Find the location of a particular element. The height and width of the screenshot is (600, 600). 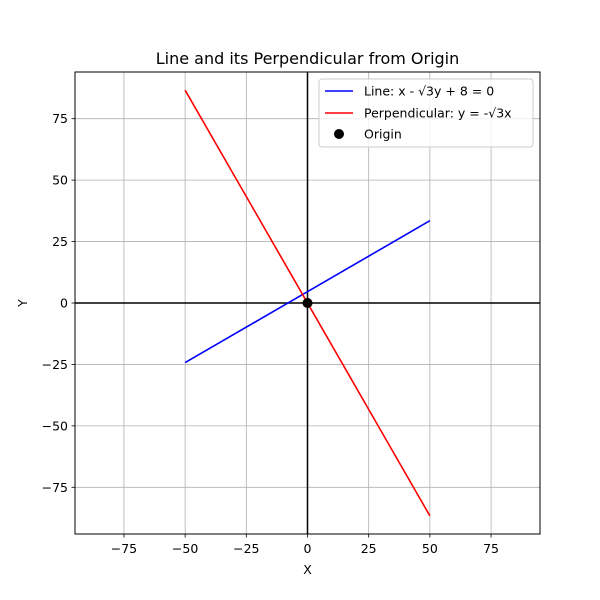

y-tick-label: −75 is located at coordinates (55, 487).